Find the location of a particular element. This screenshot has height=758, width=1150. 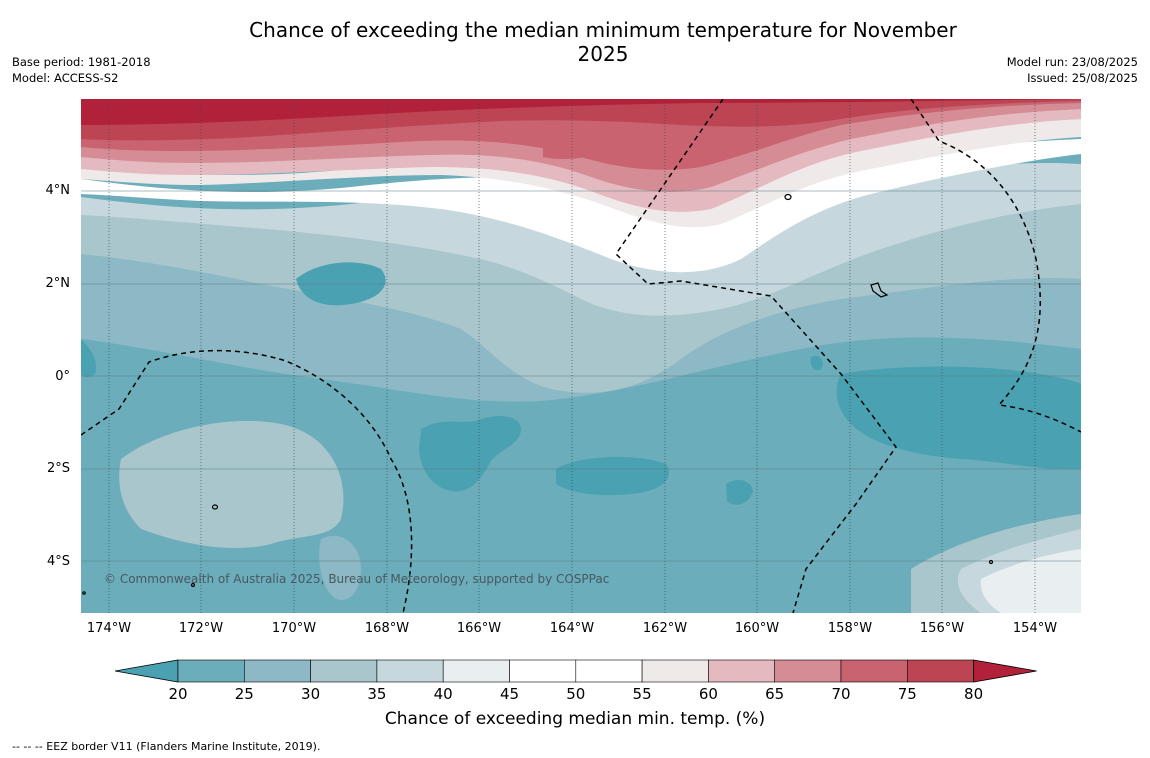

island-c is located at coordinates (215, 507).